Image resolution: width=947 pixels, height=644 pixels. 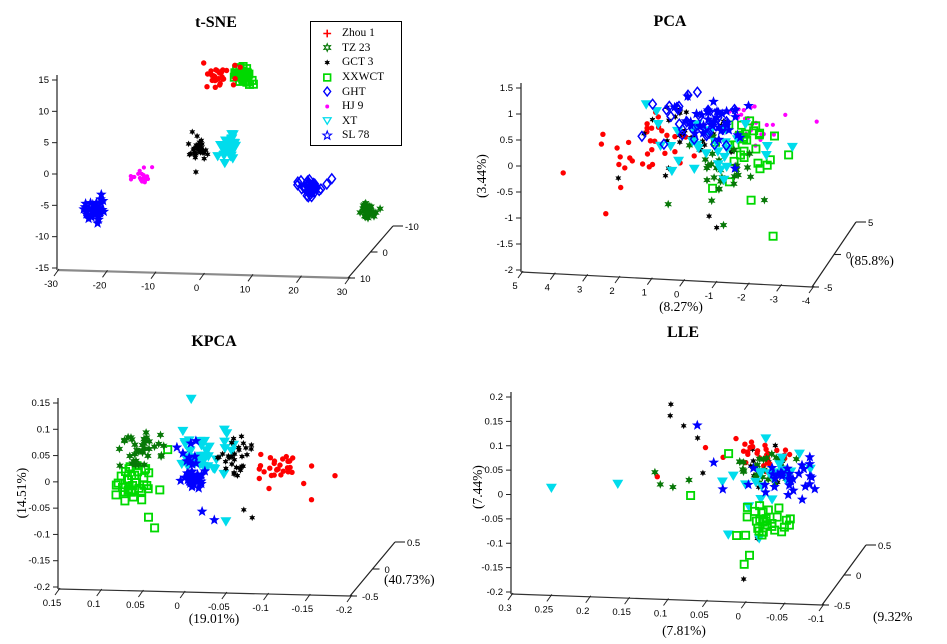 I want to click on pca-points-zhou1, so click(x=628, y=163).